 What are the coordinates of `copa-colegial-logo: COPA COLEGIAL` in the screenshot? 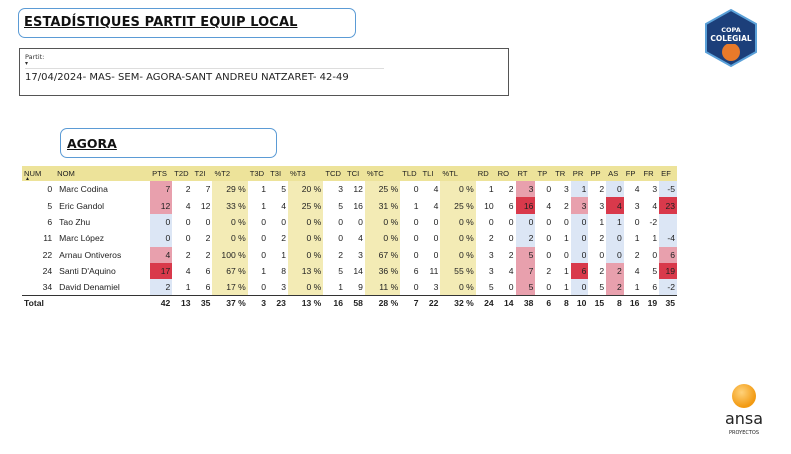 It's located at (731, 38).